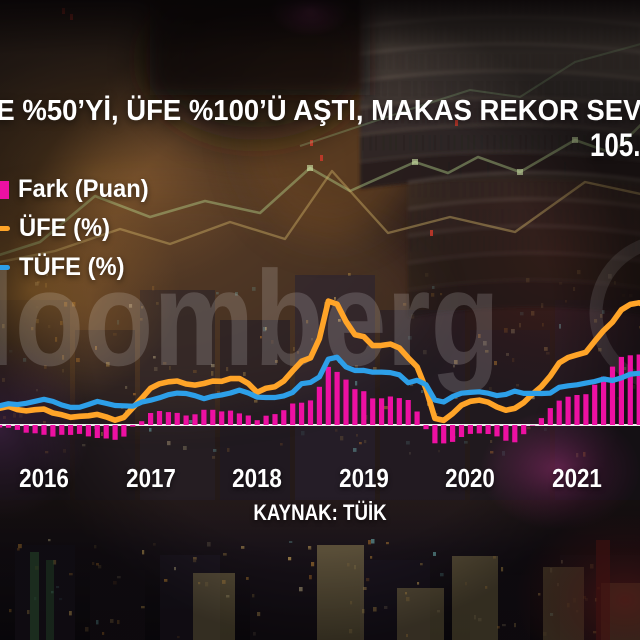 The height and width of the screenshot is (640, 640). I want to click on x-axis-label-2020: 2020, so click(470, 478).